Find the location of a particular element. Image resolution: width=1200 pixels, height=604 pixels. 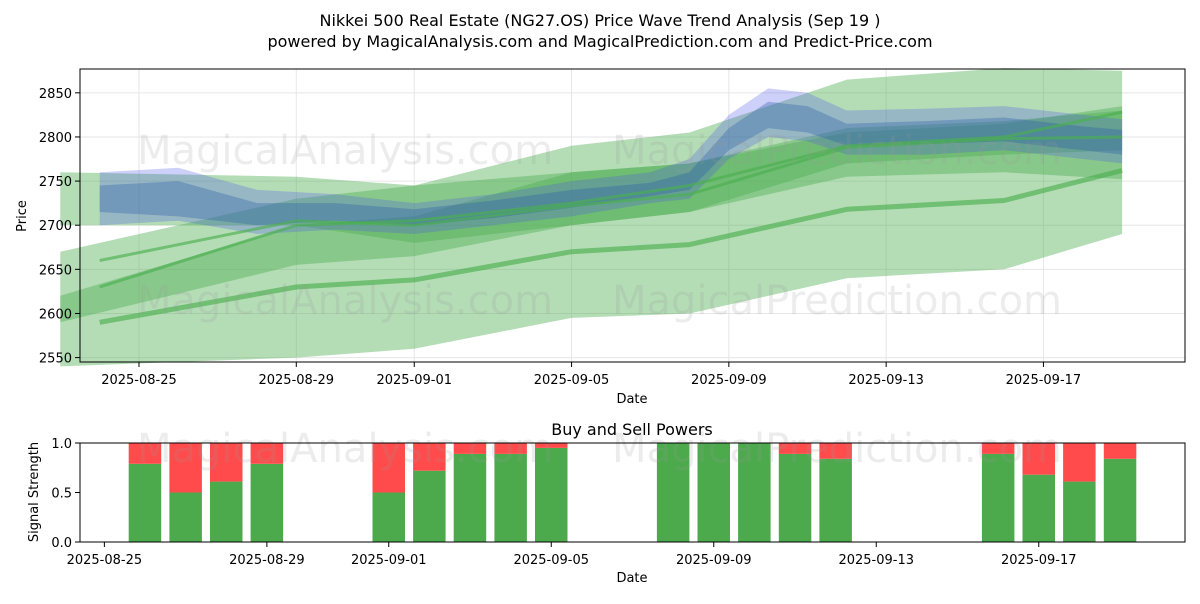

power-y-ticks: 0.0 0.5 1.0 is located at coordinates (65, 494).